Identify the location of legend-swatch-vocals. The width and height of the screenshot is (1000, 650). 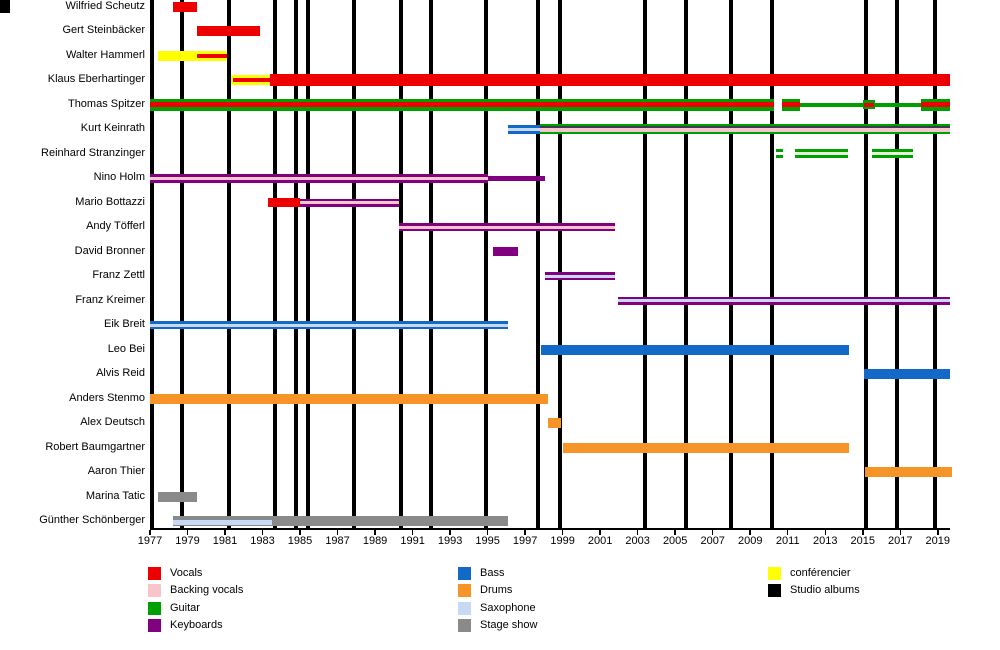
(154, 573).